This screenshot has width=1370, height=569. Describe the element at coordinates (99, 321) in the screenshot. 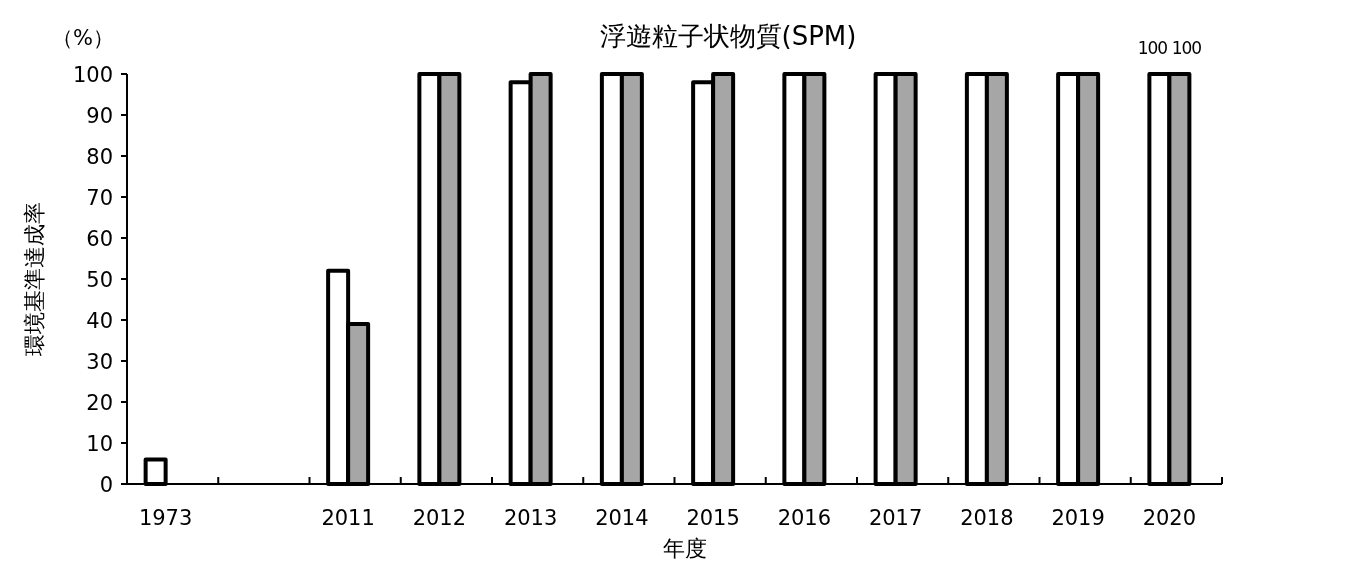

I see `y-tick-label: 40` at that location.